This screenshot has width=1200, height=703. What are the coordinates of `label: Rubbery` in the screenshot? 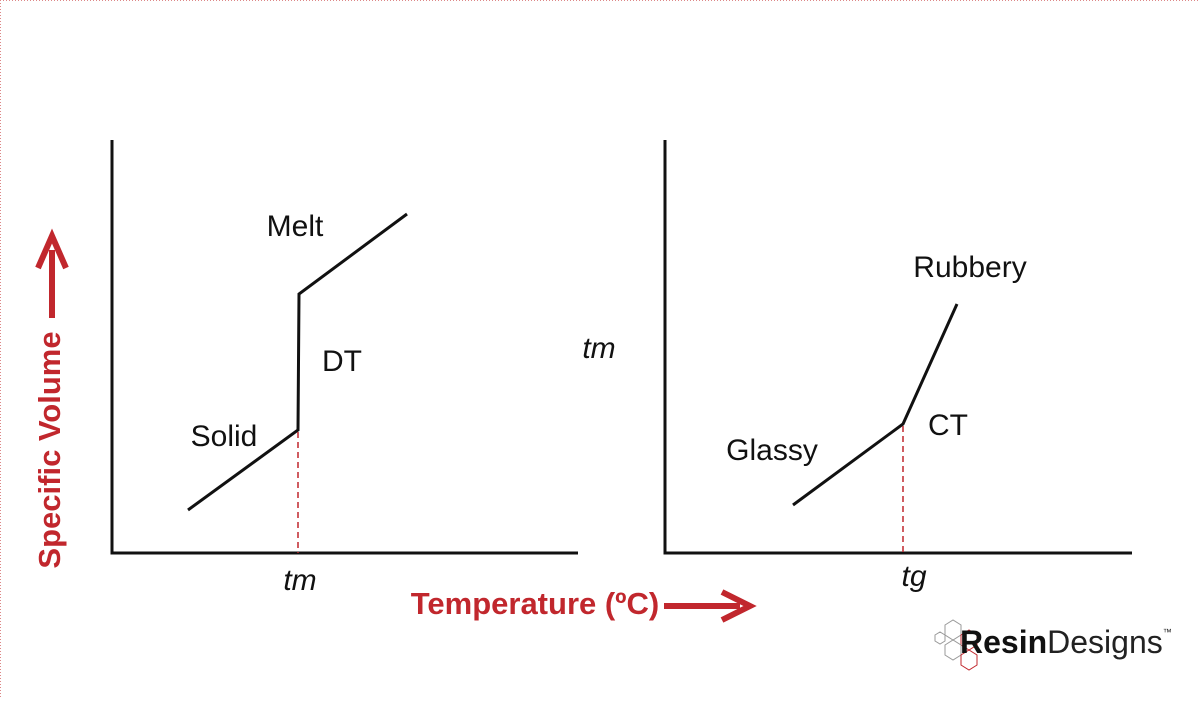 It's located at (969, 267).